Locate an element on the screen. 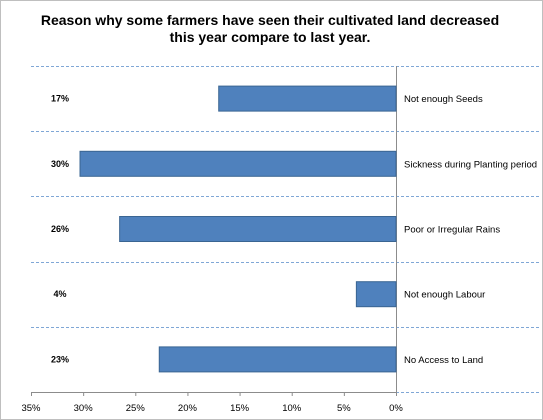 This screenshot has height=420, width=543. category-label: Not enough Seeds is located at coordinates (443, 99).